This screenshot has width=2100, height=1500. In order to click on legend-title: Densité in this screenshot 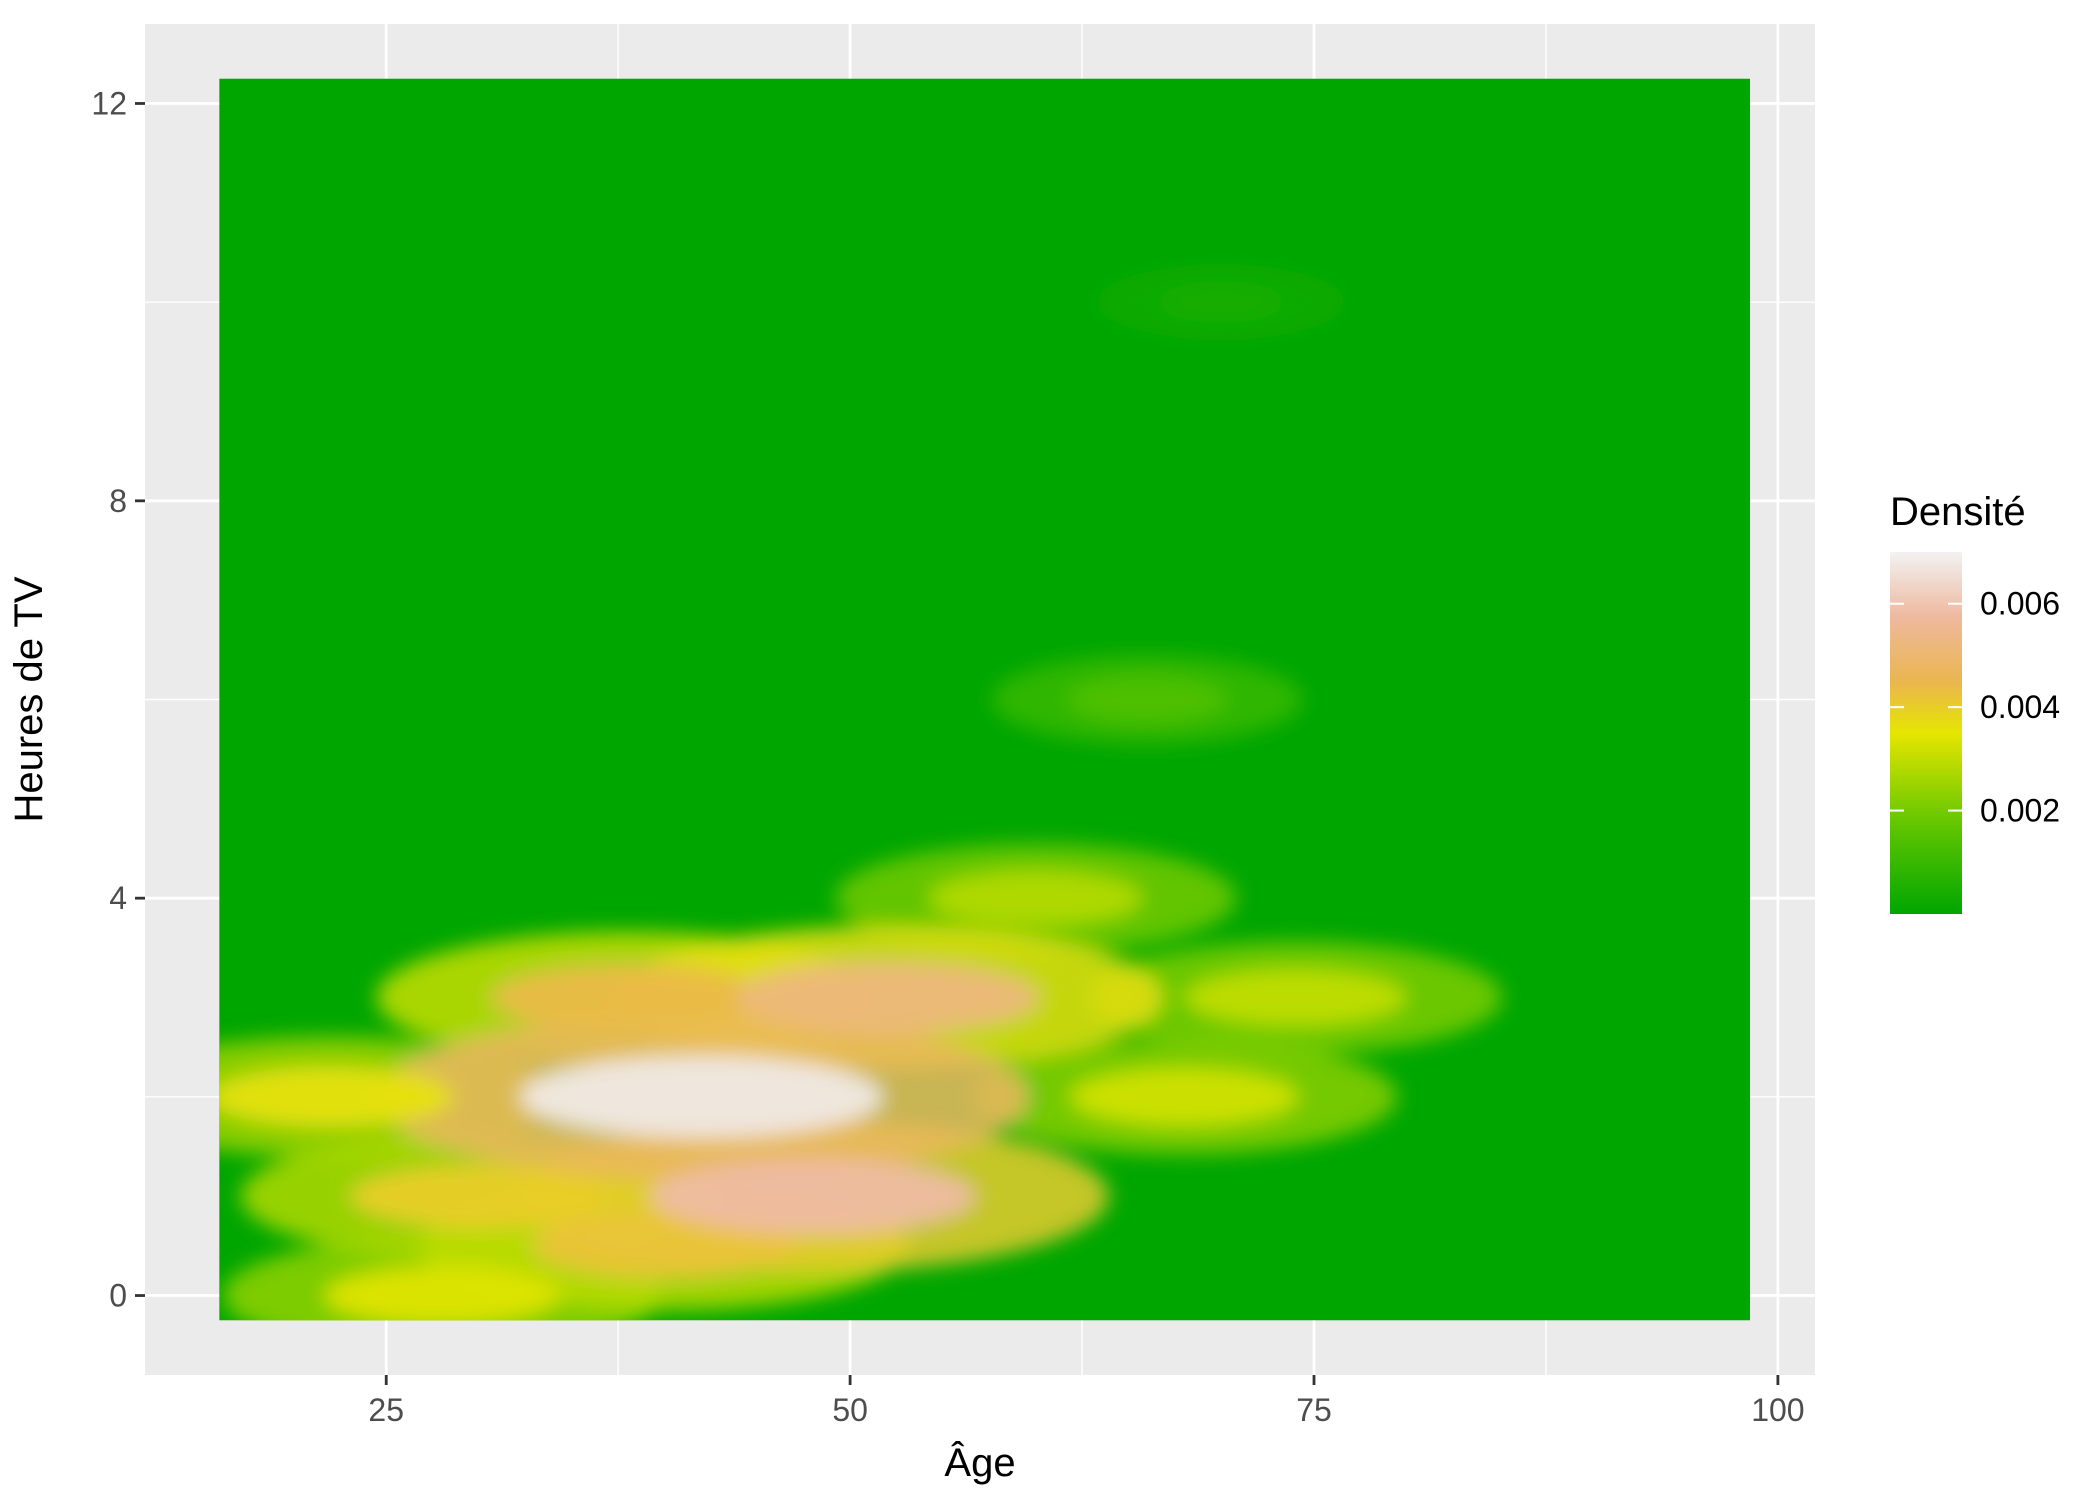, I will do `click(1958, 512)`.